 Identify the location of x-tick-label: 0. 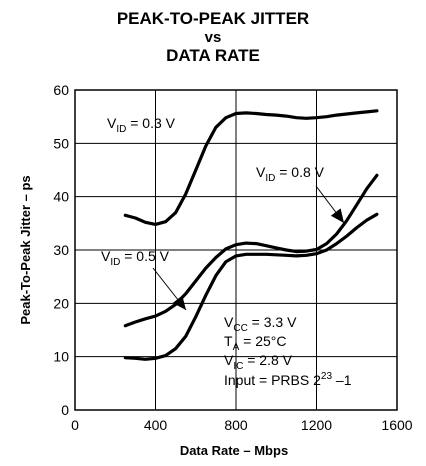
(75, 425).